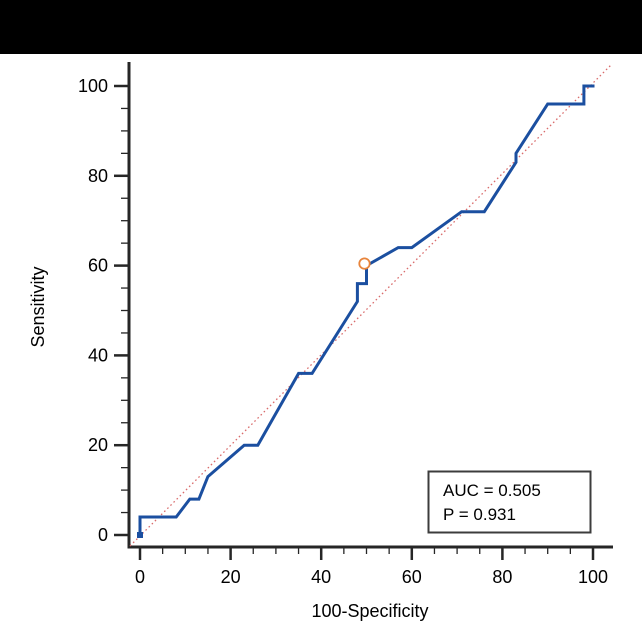 The width and height of the screenshot is (642, 626). I want to click on auc-annotation-box: AUC = 0.505 P = 0.931, so click(509, 502).